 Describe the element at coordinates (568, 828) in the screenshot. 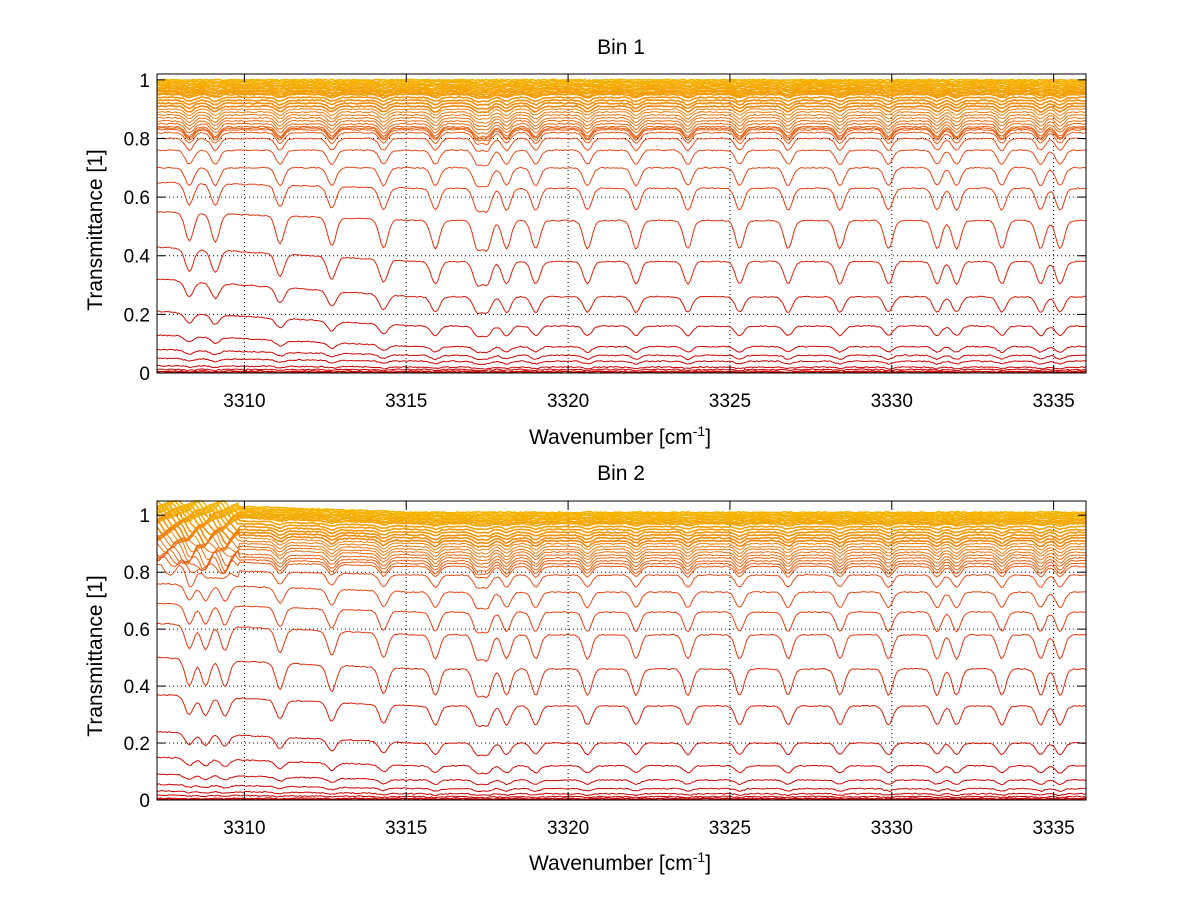

I see `x-tick-label: 3320` at that location.